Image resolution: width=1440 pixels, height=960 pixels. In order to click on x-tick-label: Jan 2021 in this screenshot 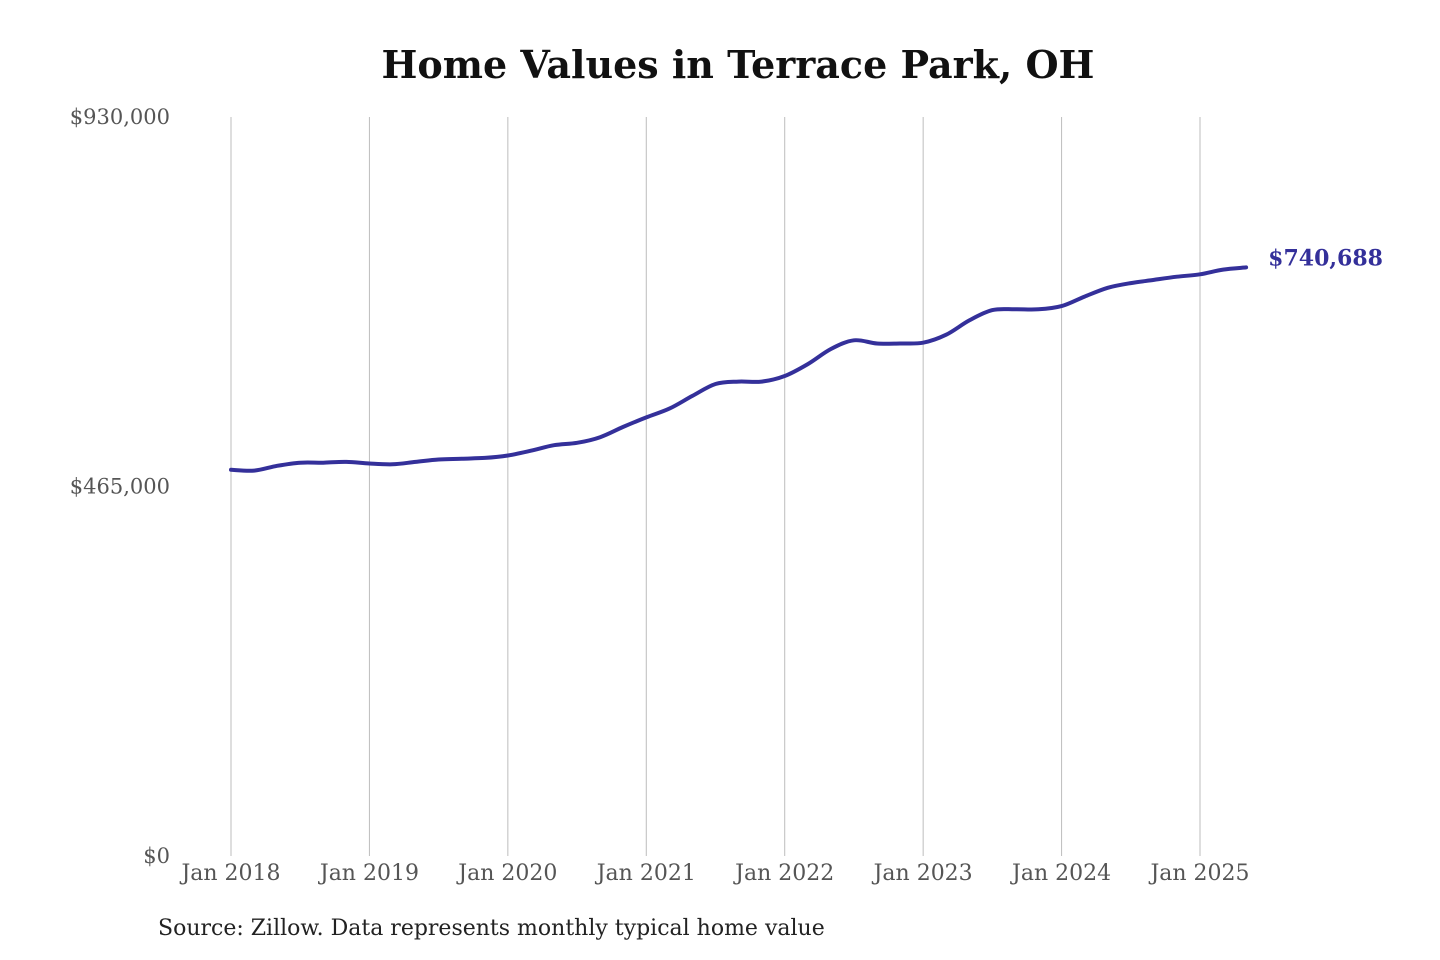, I will do `click(645, 873)`.